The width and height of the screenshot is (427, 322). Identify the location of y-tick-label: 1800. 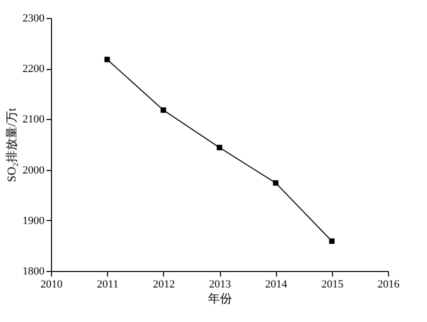
(33, 272).